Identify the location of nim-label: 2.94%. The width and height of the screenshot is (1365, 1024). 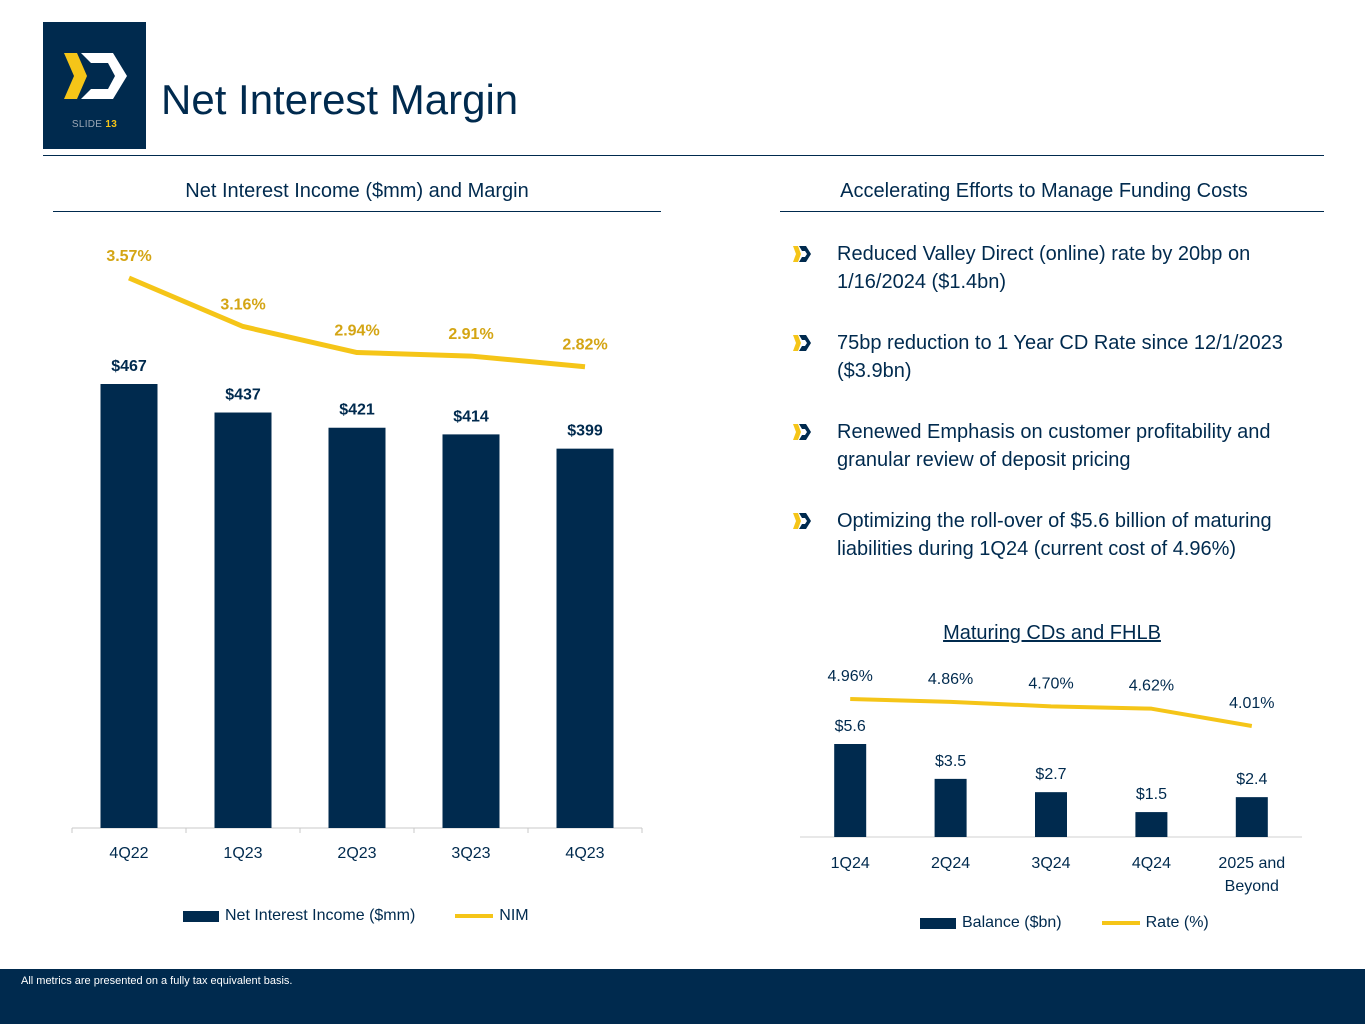
(356, 331).